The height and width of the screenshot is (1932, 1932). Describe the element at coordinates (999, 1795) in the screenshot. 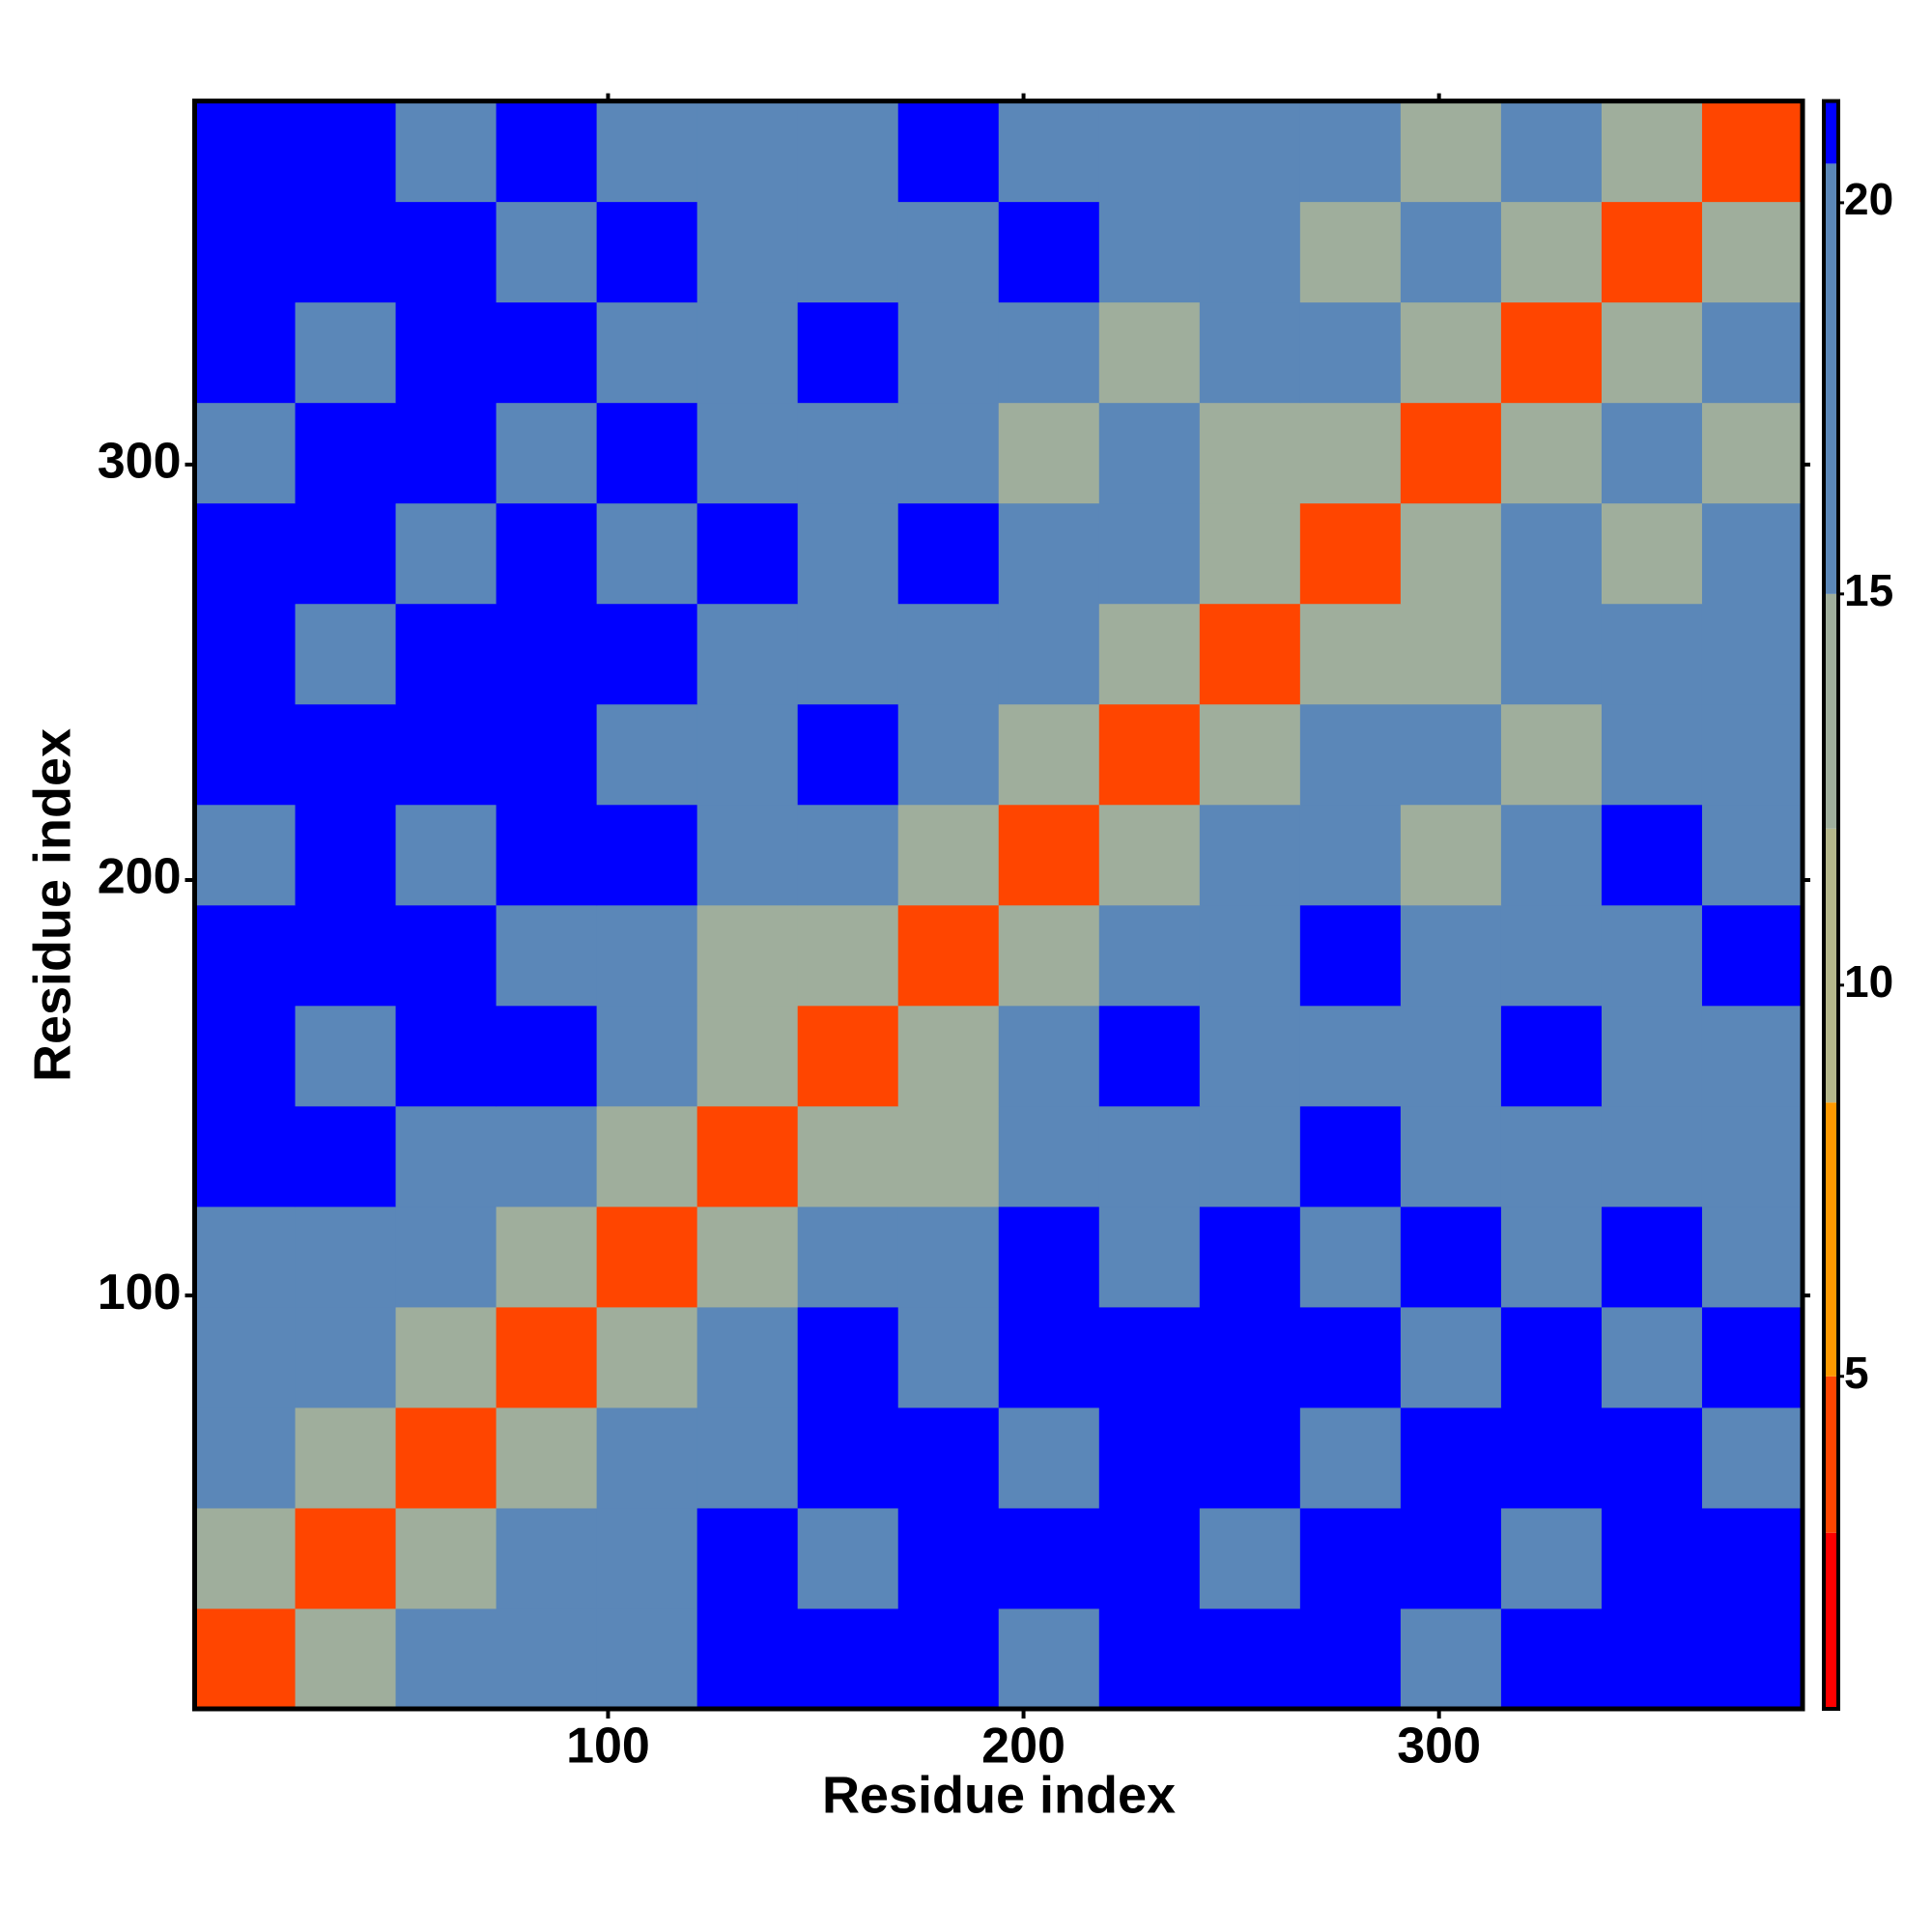

I see `x-axis-title: Residue index` at that location.